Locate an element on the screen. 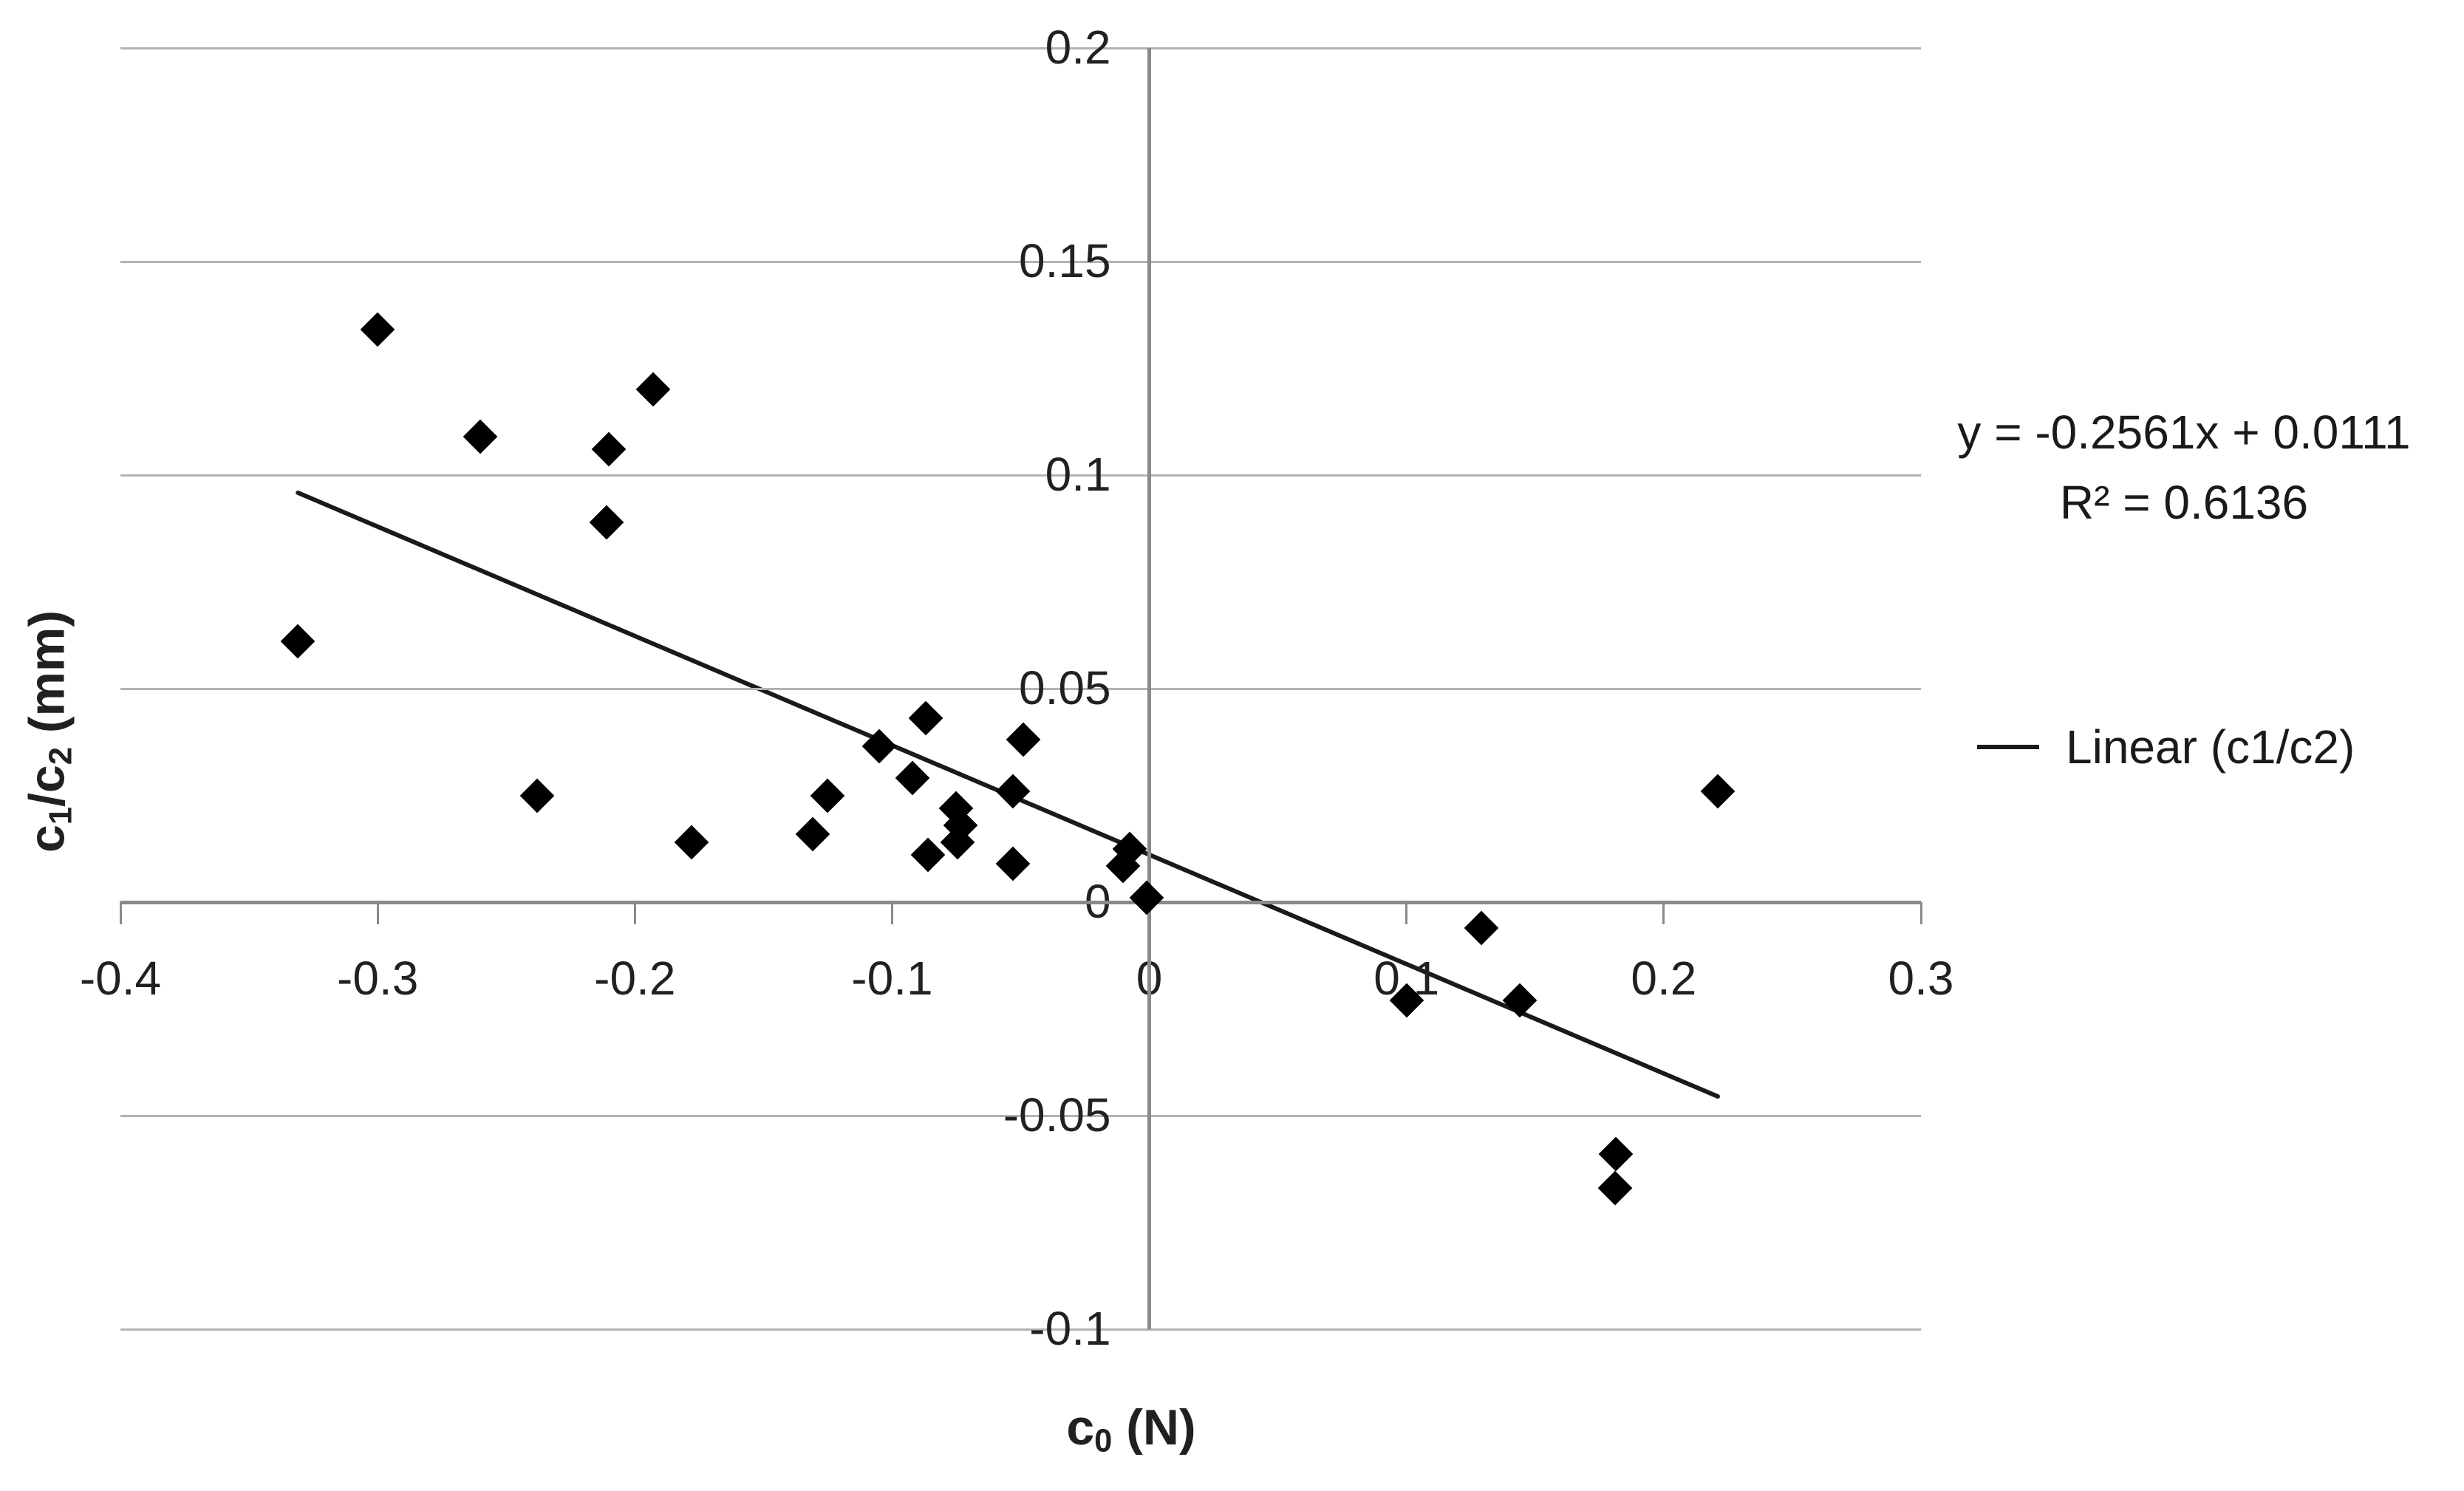  y-axis-title: c1/c2 (mm) is located at coordinates (49, 731).